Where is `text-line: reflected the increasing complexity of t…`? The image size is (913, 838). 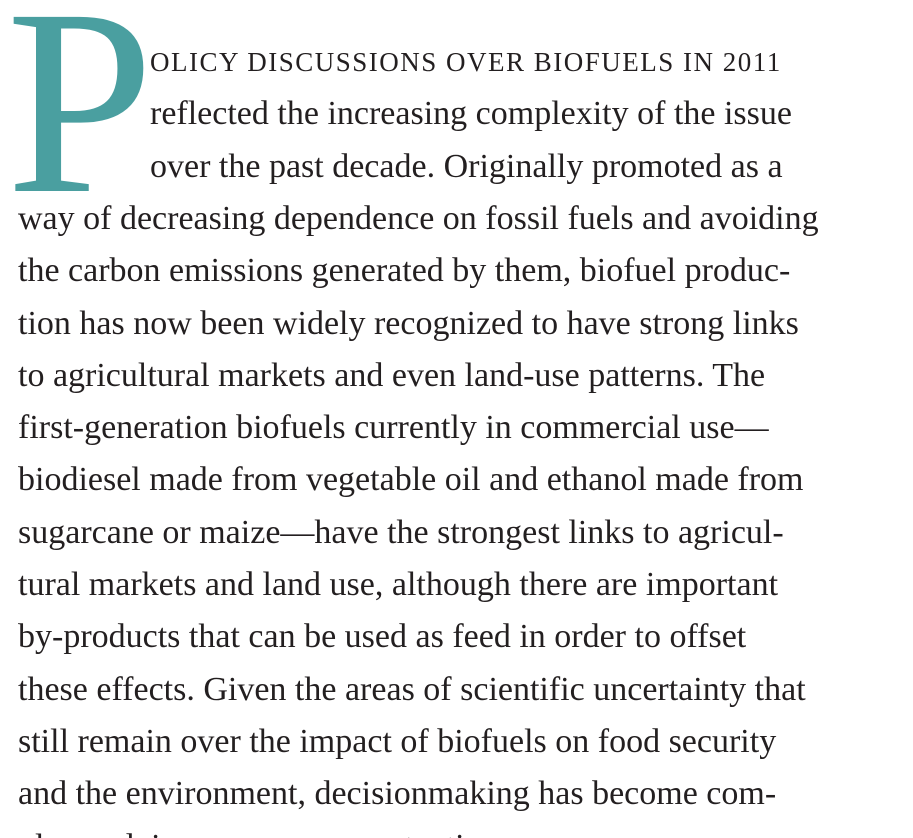 text-line: reflected the increasing complexity of t… is located at coordinates (471, 114).